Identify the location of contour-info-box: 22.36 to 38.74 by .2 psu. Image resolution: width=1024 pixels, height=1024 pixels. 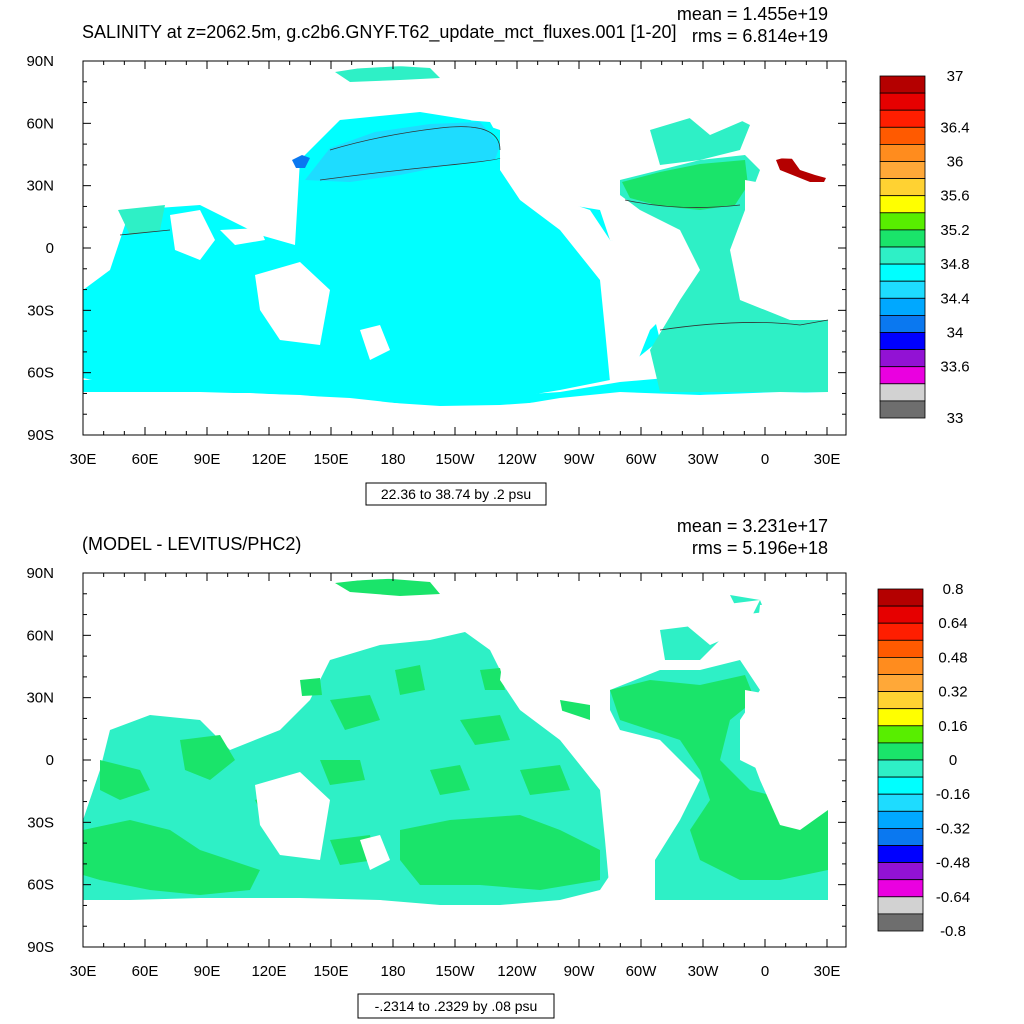
(456, 494).